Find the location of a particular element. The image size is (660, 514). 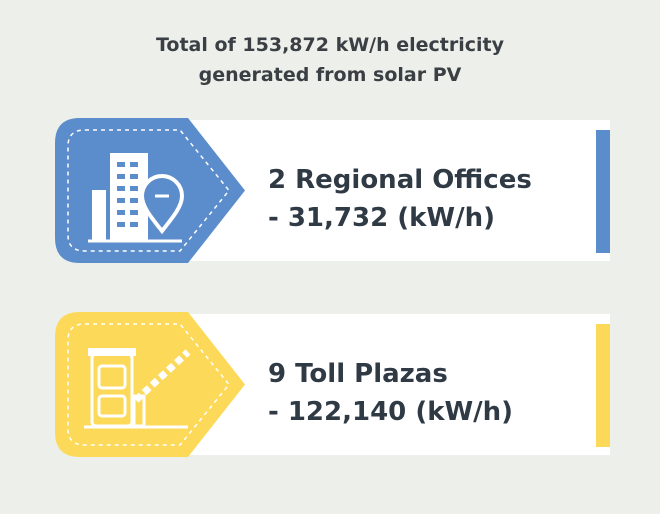

card-value: - 31,732 (kW/h) is located at coordinates (381, 218).